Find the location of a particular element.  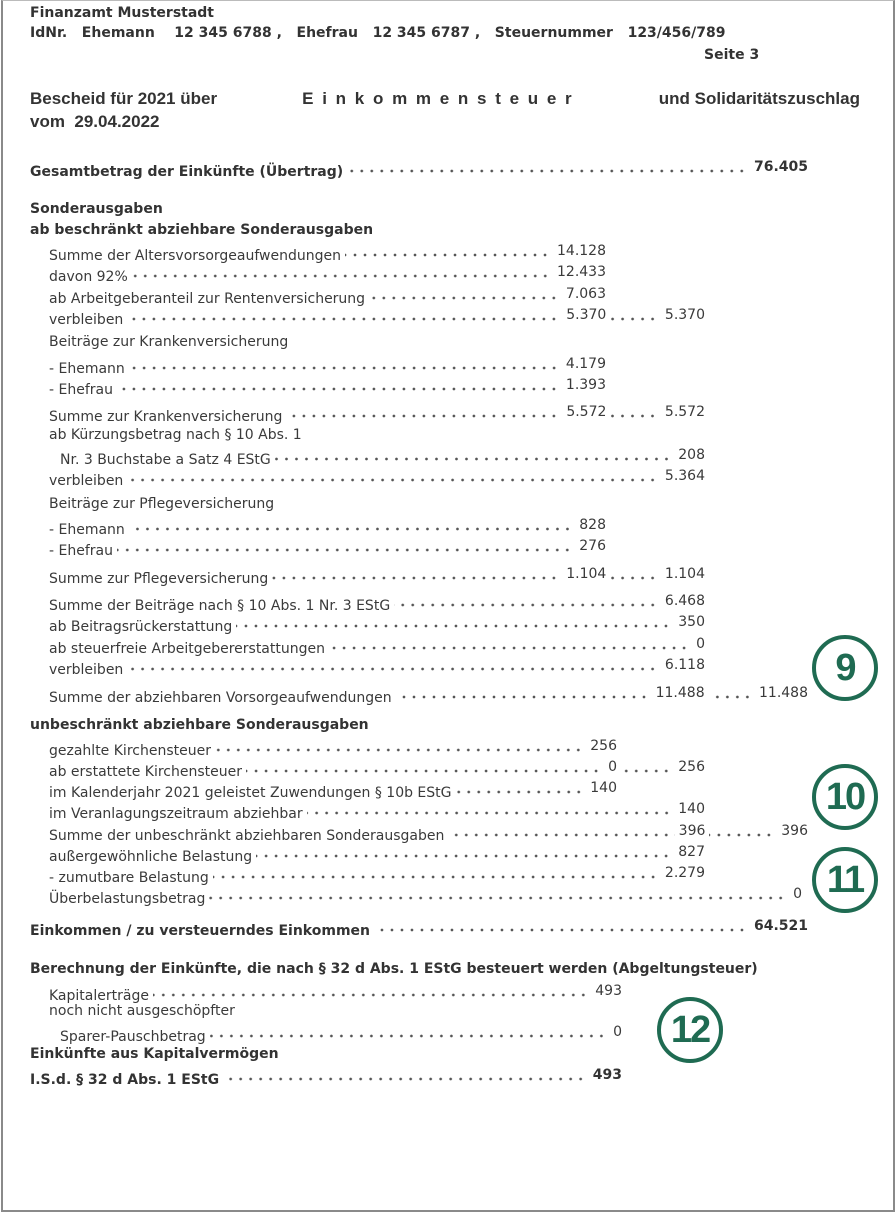

annotation-badge-12: 12 is located at coordinates (690, 1030).